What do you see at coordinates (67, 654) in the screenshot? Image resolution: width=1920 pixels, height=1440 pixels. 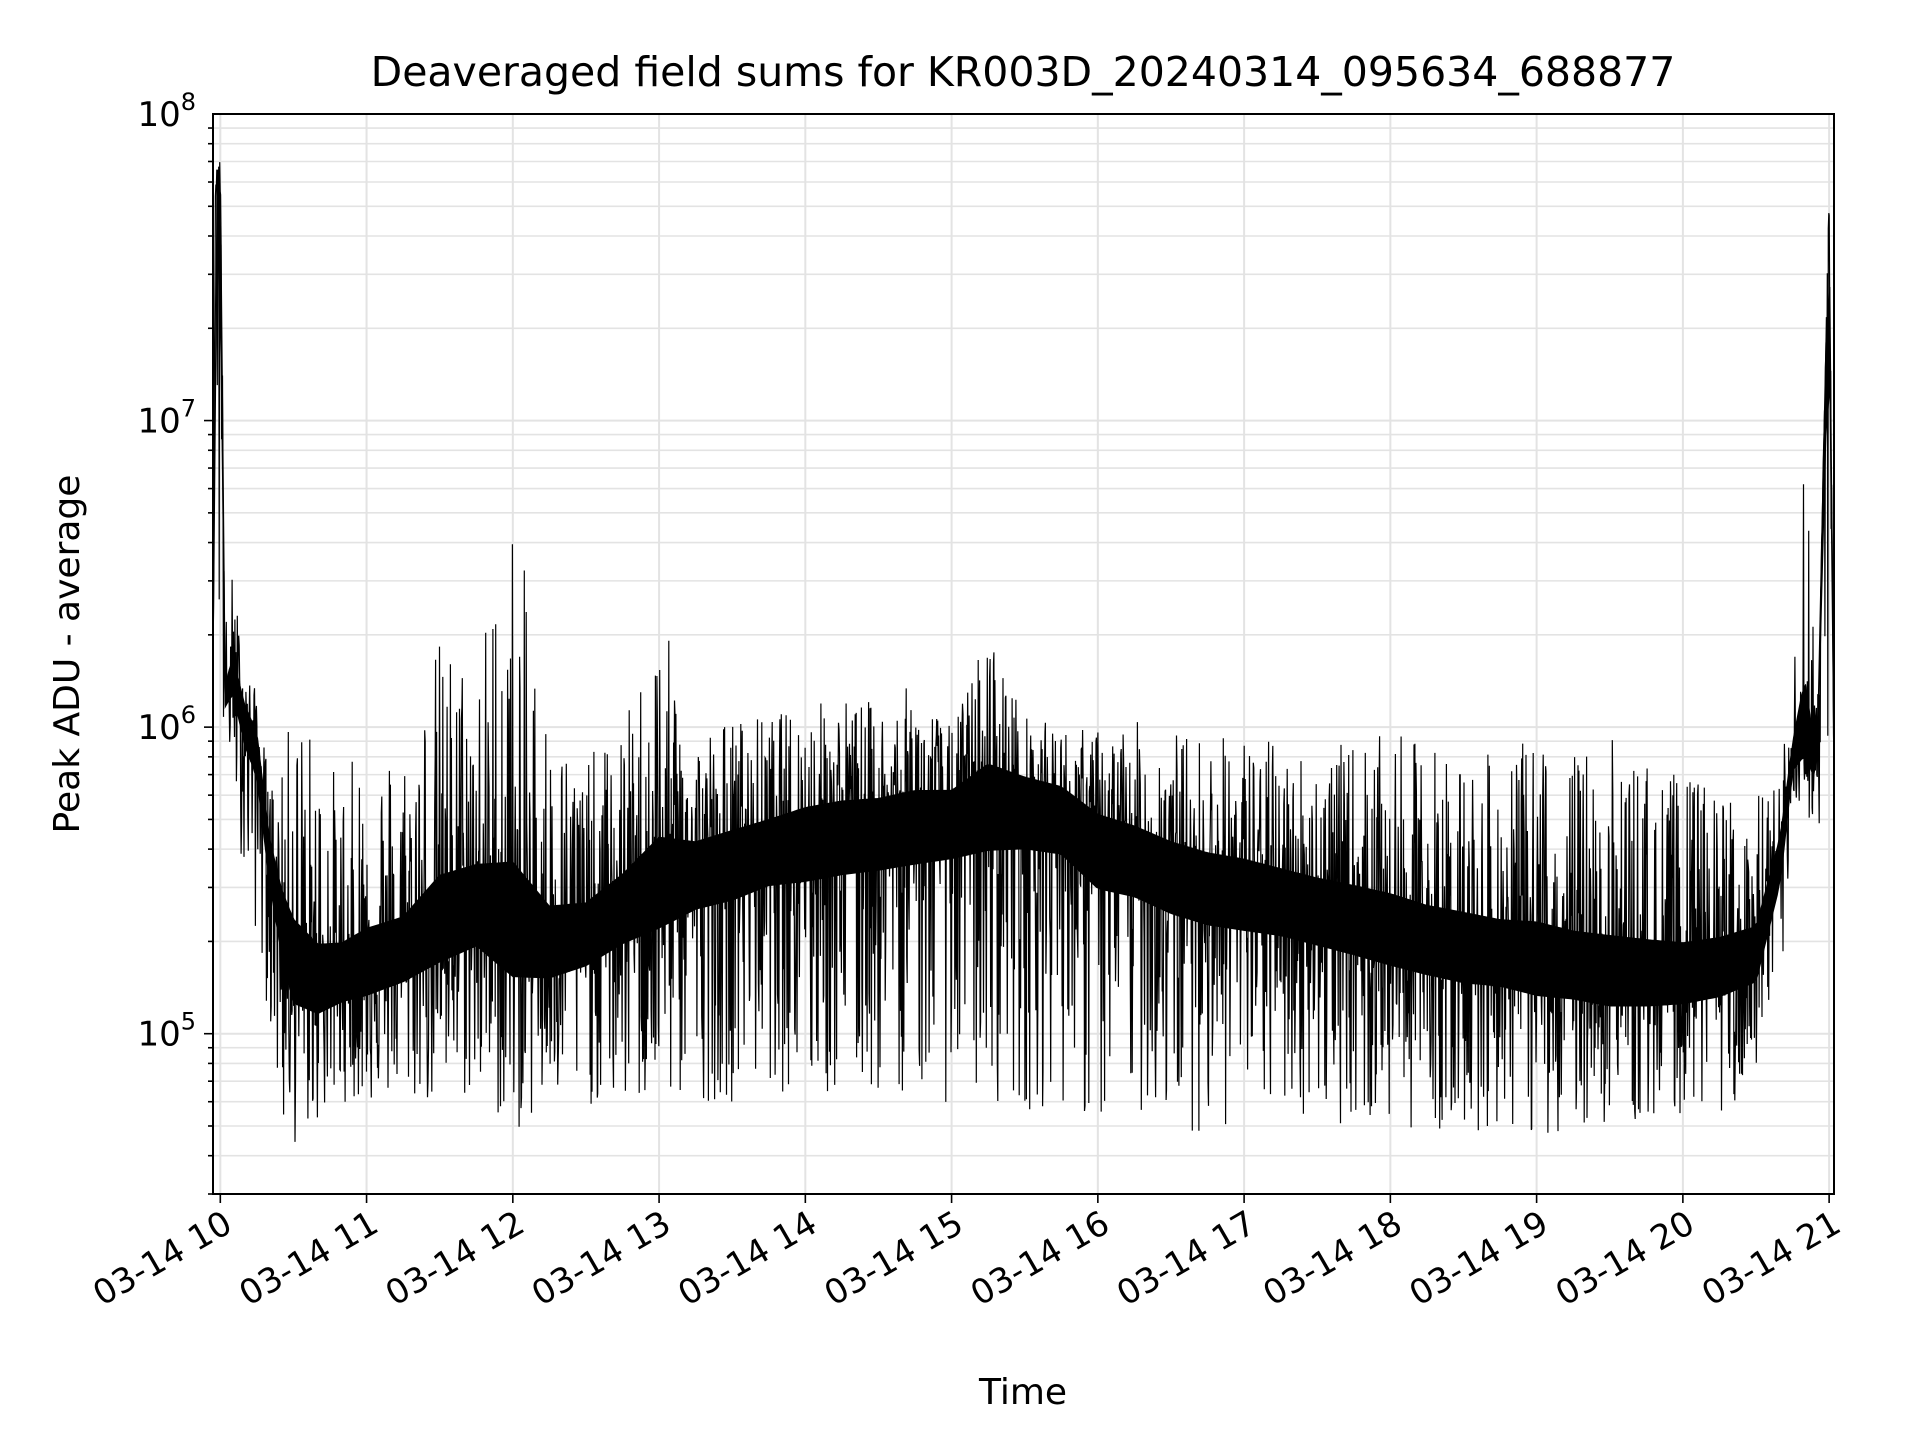 I see `y-axis-label: Peak ADU - average` at bounding box center [67, 654].